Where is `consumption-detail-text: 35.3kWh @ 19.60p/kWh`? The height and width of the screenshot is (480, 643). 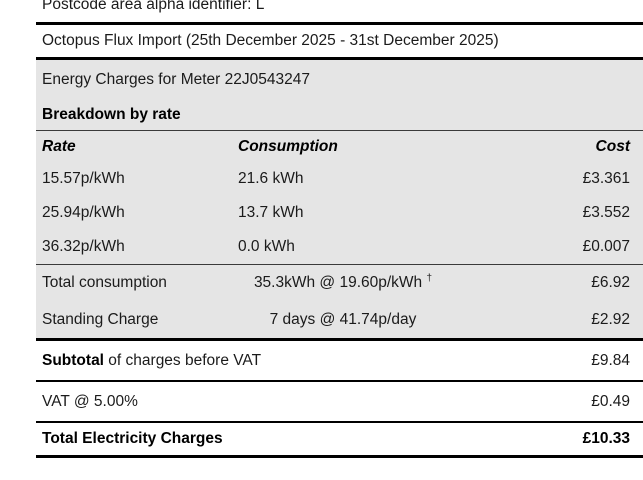
consumption-detail-text: 35.3kWh @ 19.60p/kWh is located at coordinates (340, 282).